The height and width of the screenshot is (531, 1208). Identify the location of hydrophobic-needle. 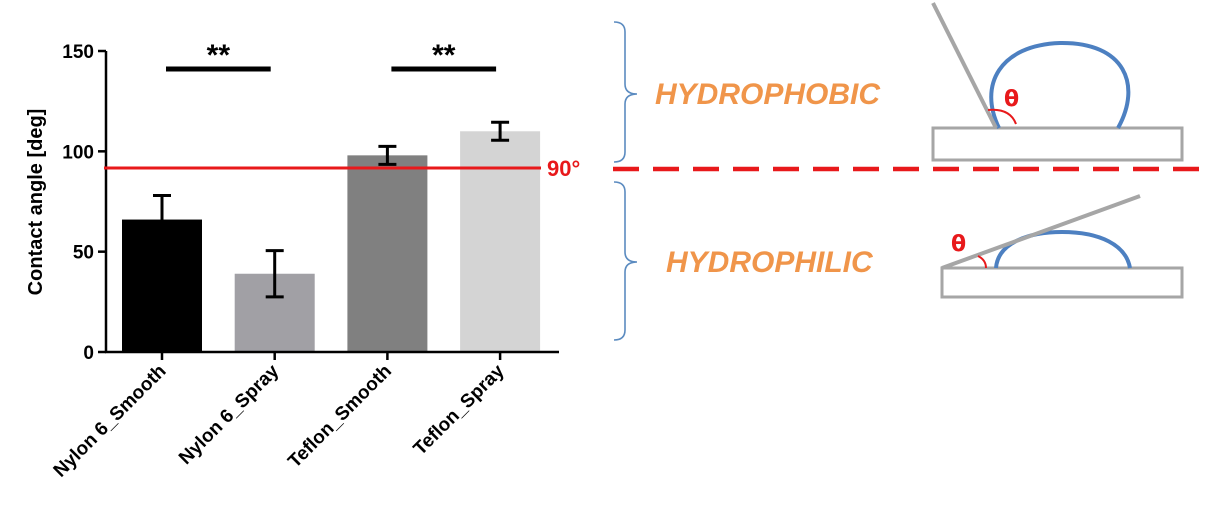
(964, 65).